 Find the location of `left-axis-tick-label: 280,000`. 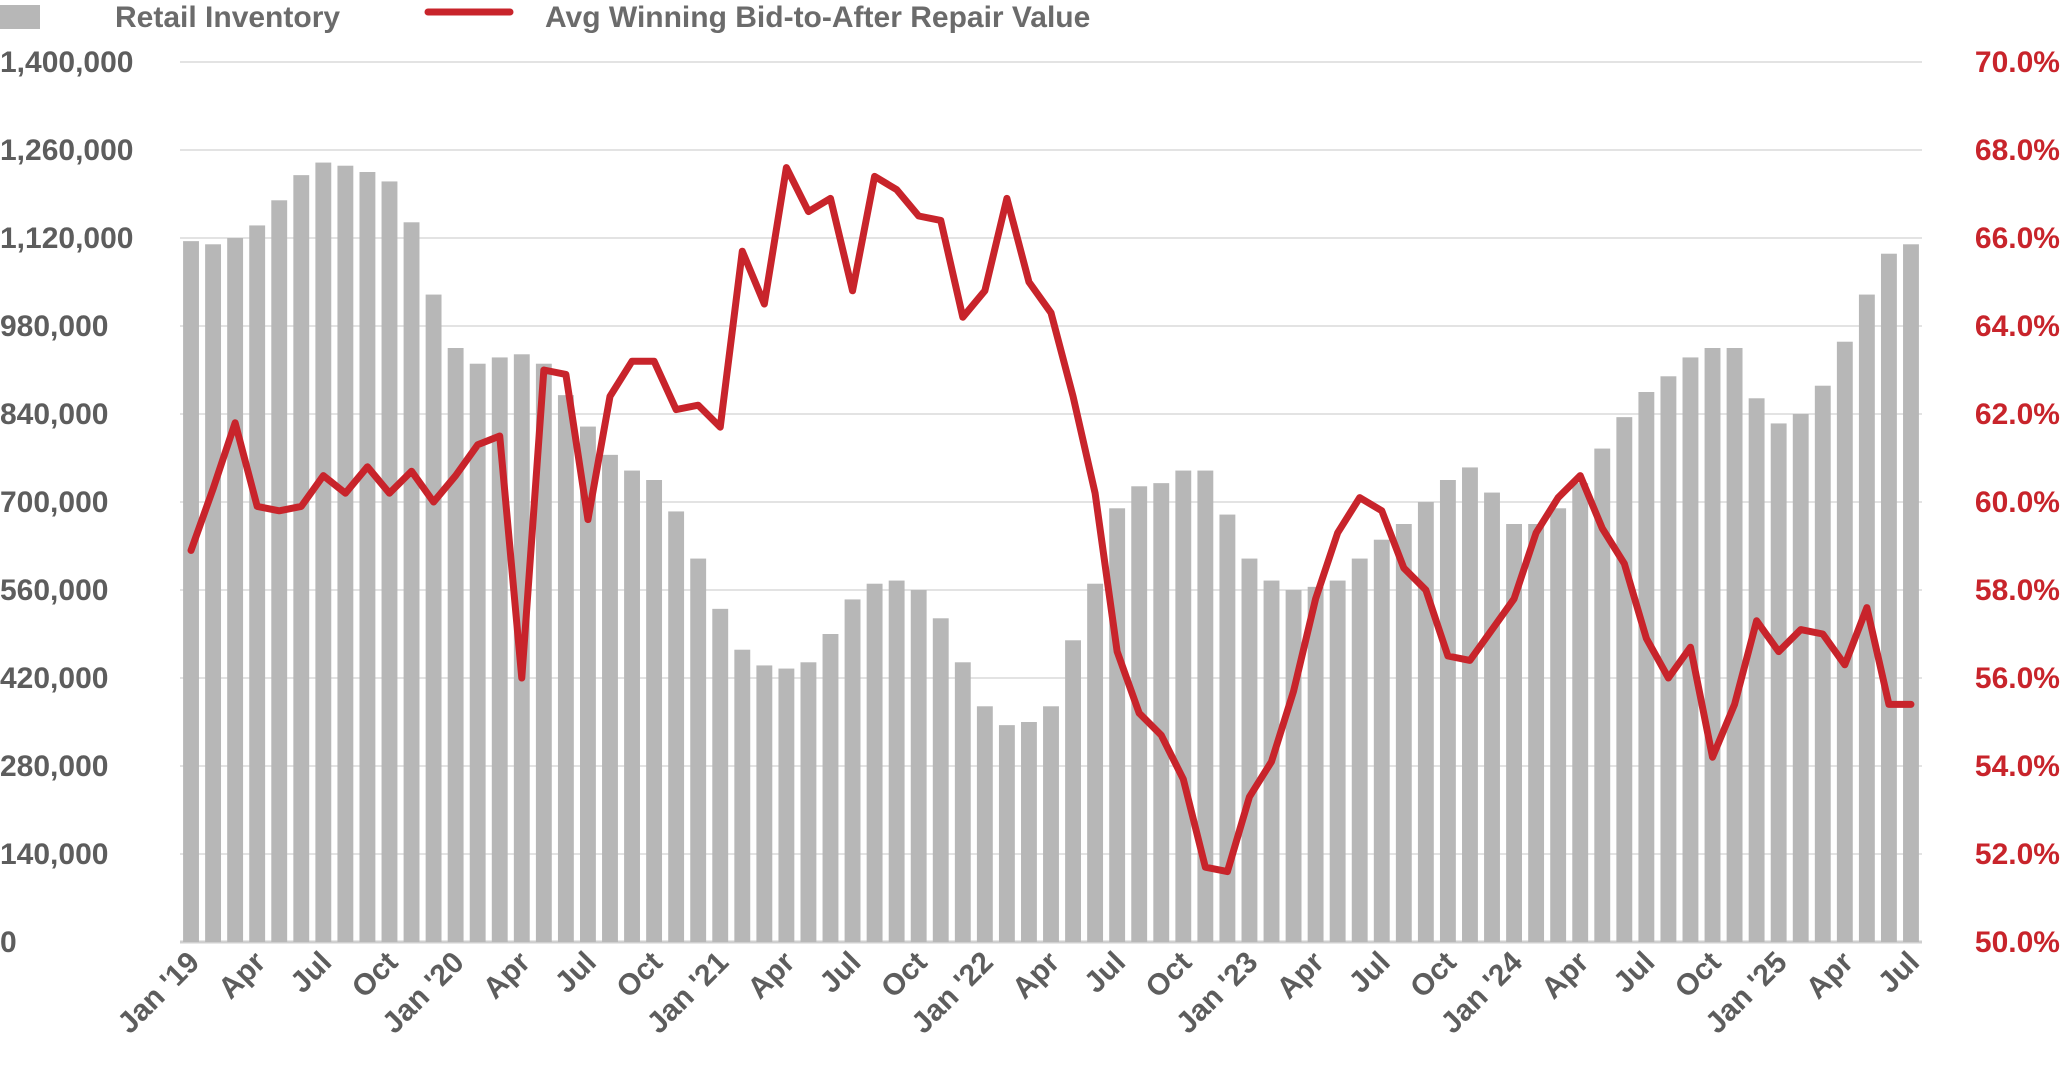

left-axis-tick-label: 280,000 is located at coordinates (54, 766).